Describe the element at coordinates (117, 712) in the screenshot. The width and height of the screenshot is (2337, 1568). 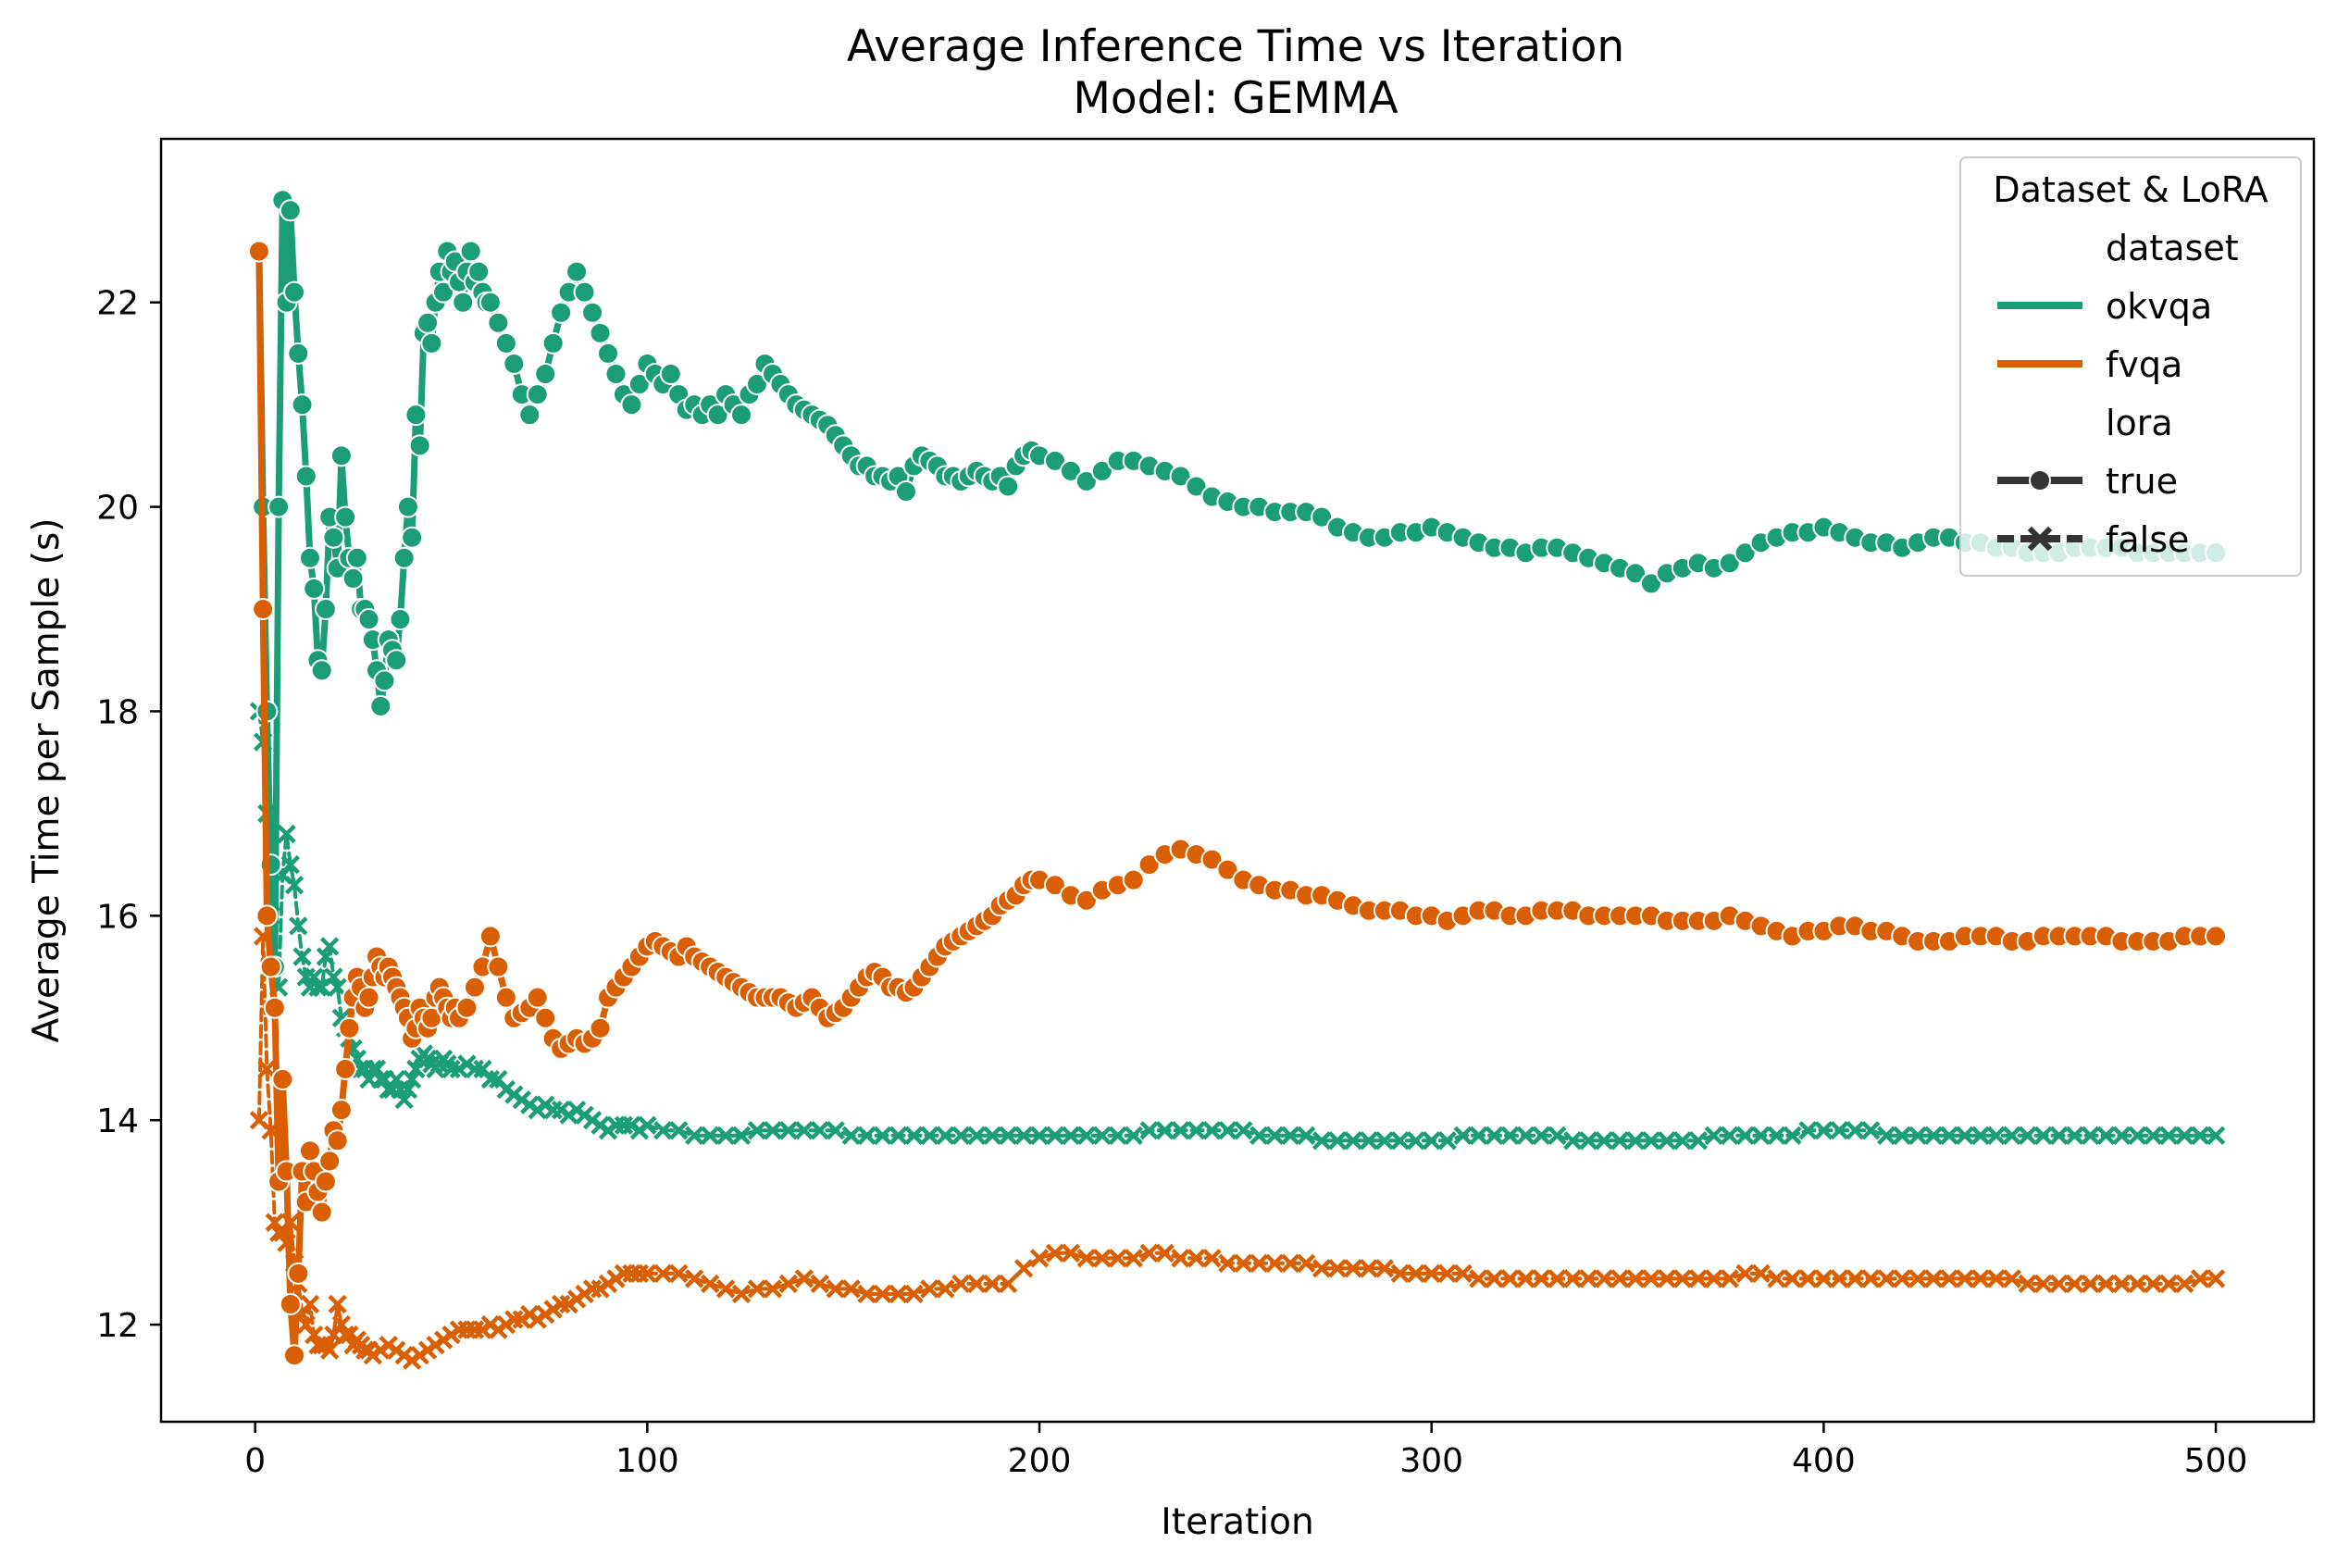
I see `y-tick-label: 18` at that location.